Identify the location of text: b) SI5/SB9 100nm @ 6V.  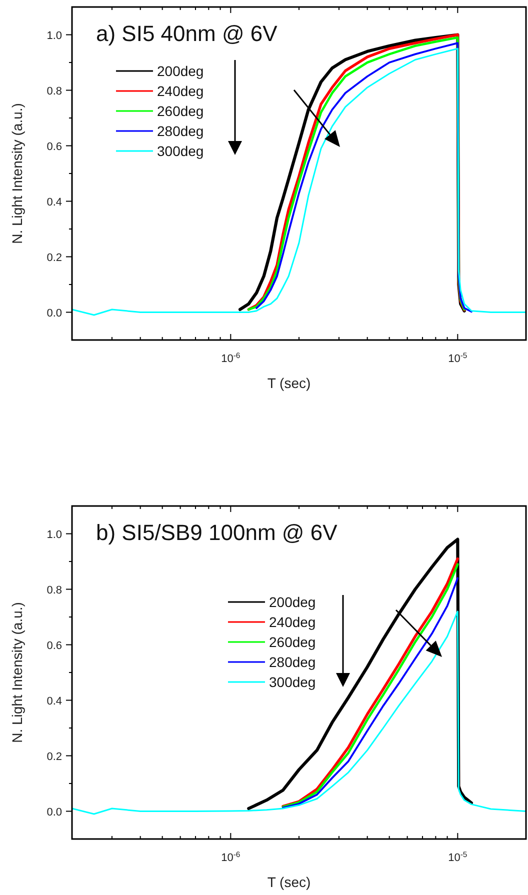
(217, 532).